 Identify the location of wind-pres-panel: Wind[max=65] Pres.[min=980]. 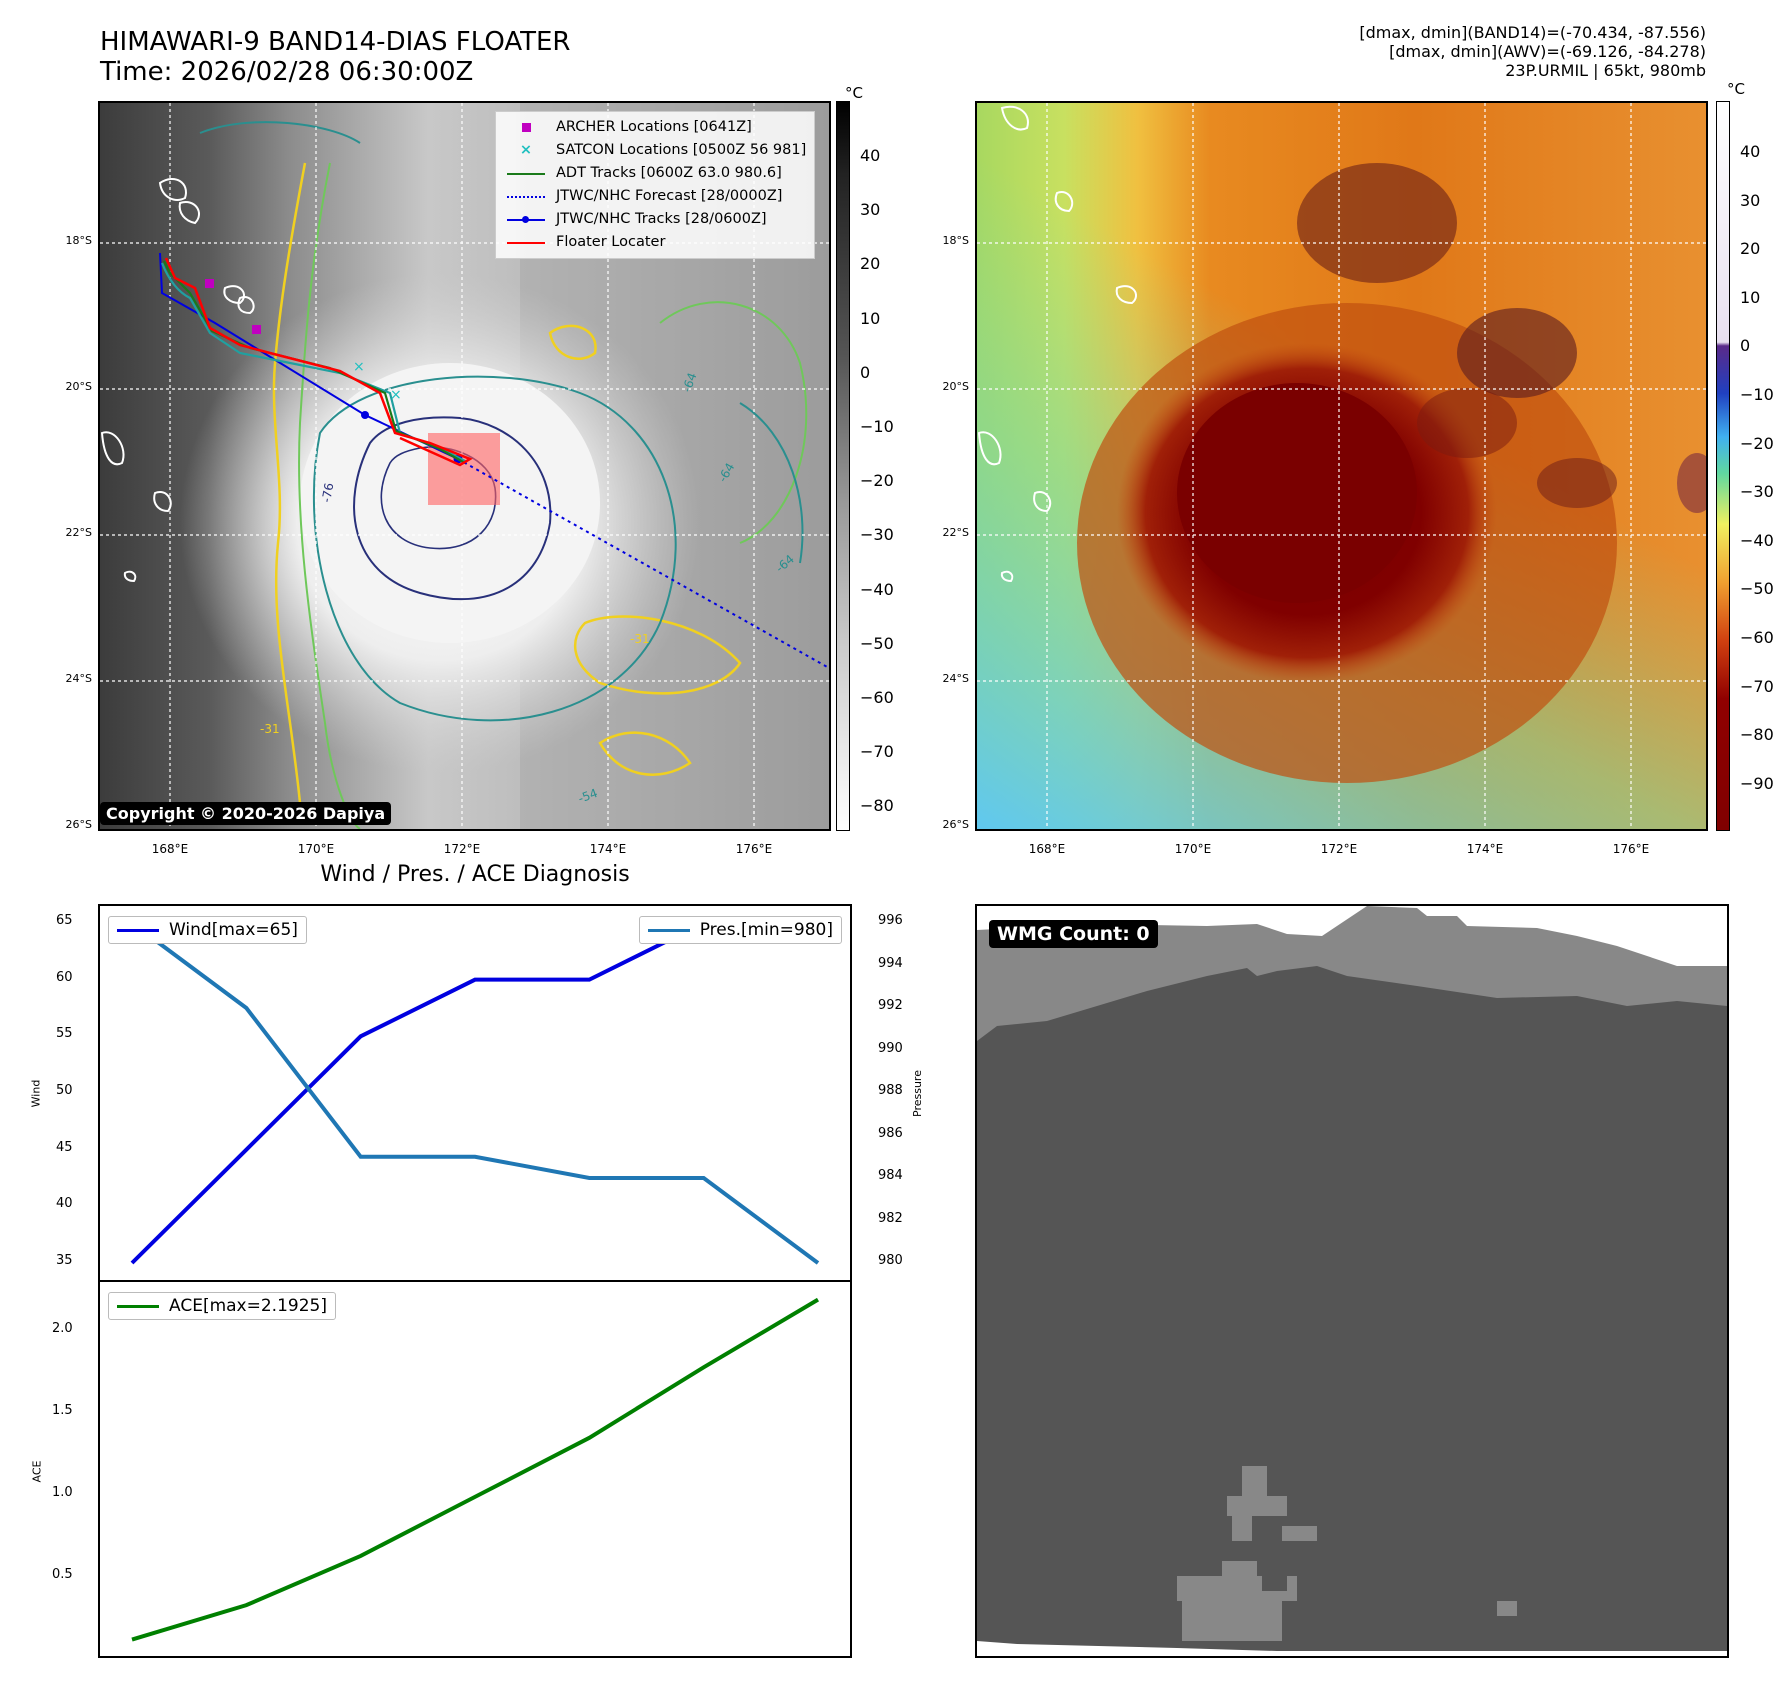
(475, 1093).